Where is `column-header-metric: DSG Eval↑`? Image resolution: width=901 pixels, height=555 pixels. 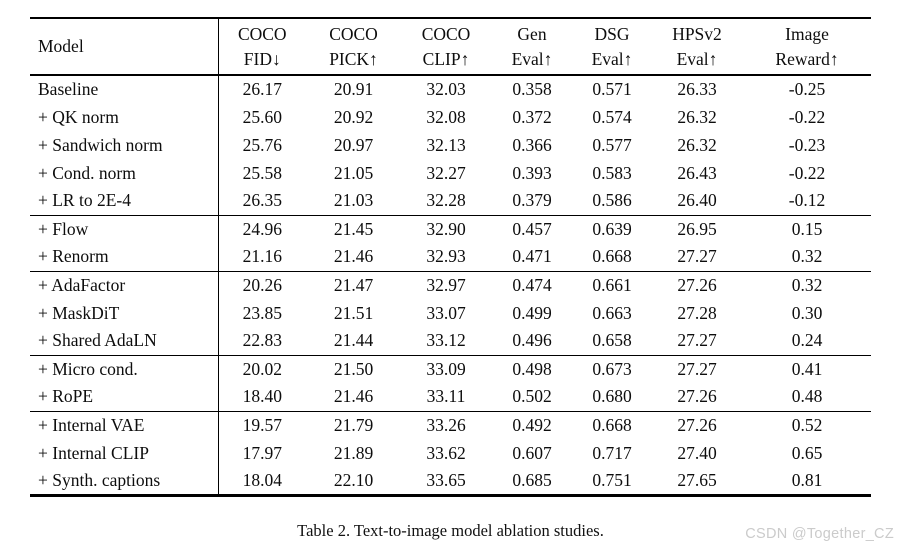
column-header-metric: DSG Eval↑ is located at coordinates (612, 46).